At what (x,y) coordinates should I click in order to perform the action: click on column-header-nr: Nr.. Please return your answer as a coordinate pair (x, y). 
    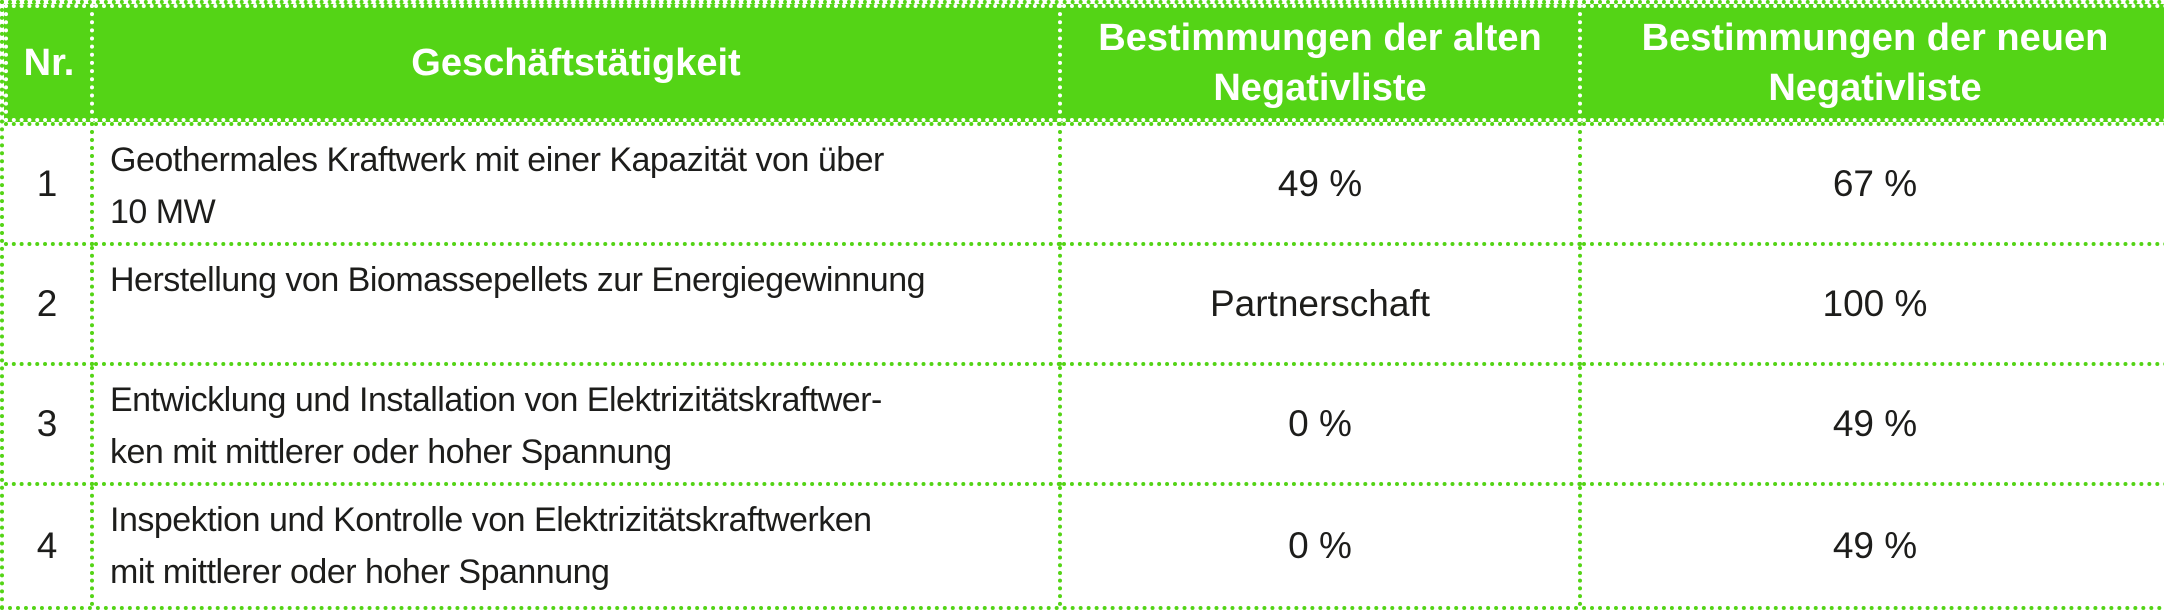
    Looking at the image, I should click on (49, 63).